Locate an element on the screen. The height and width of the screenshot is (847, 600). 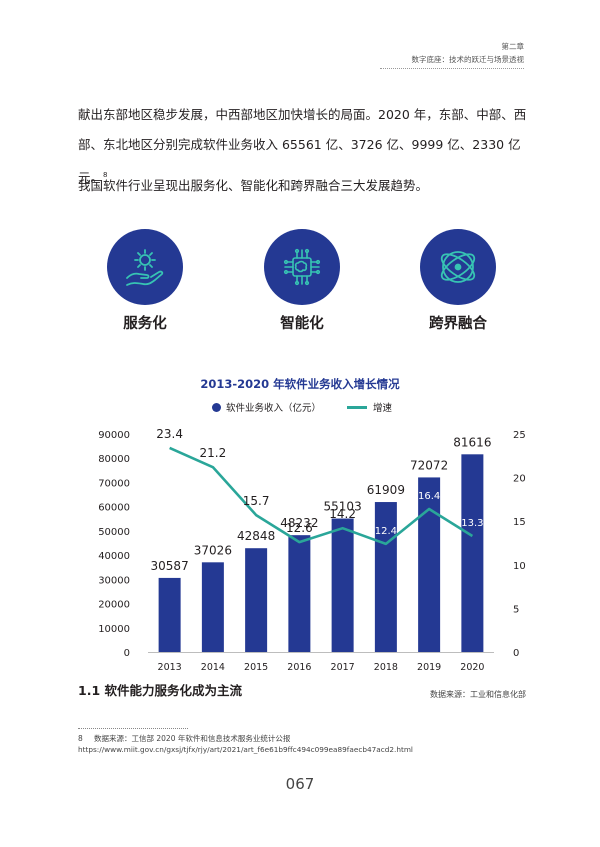
header-divider is located at coordinates (452, 68).